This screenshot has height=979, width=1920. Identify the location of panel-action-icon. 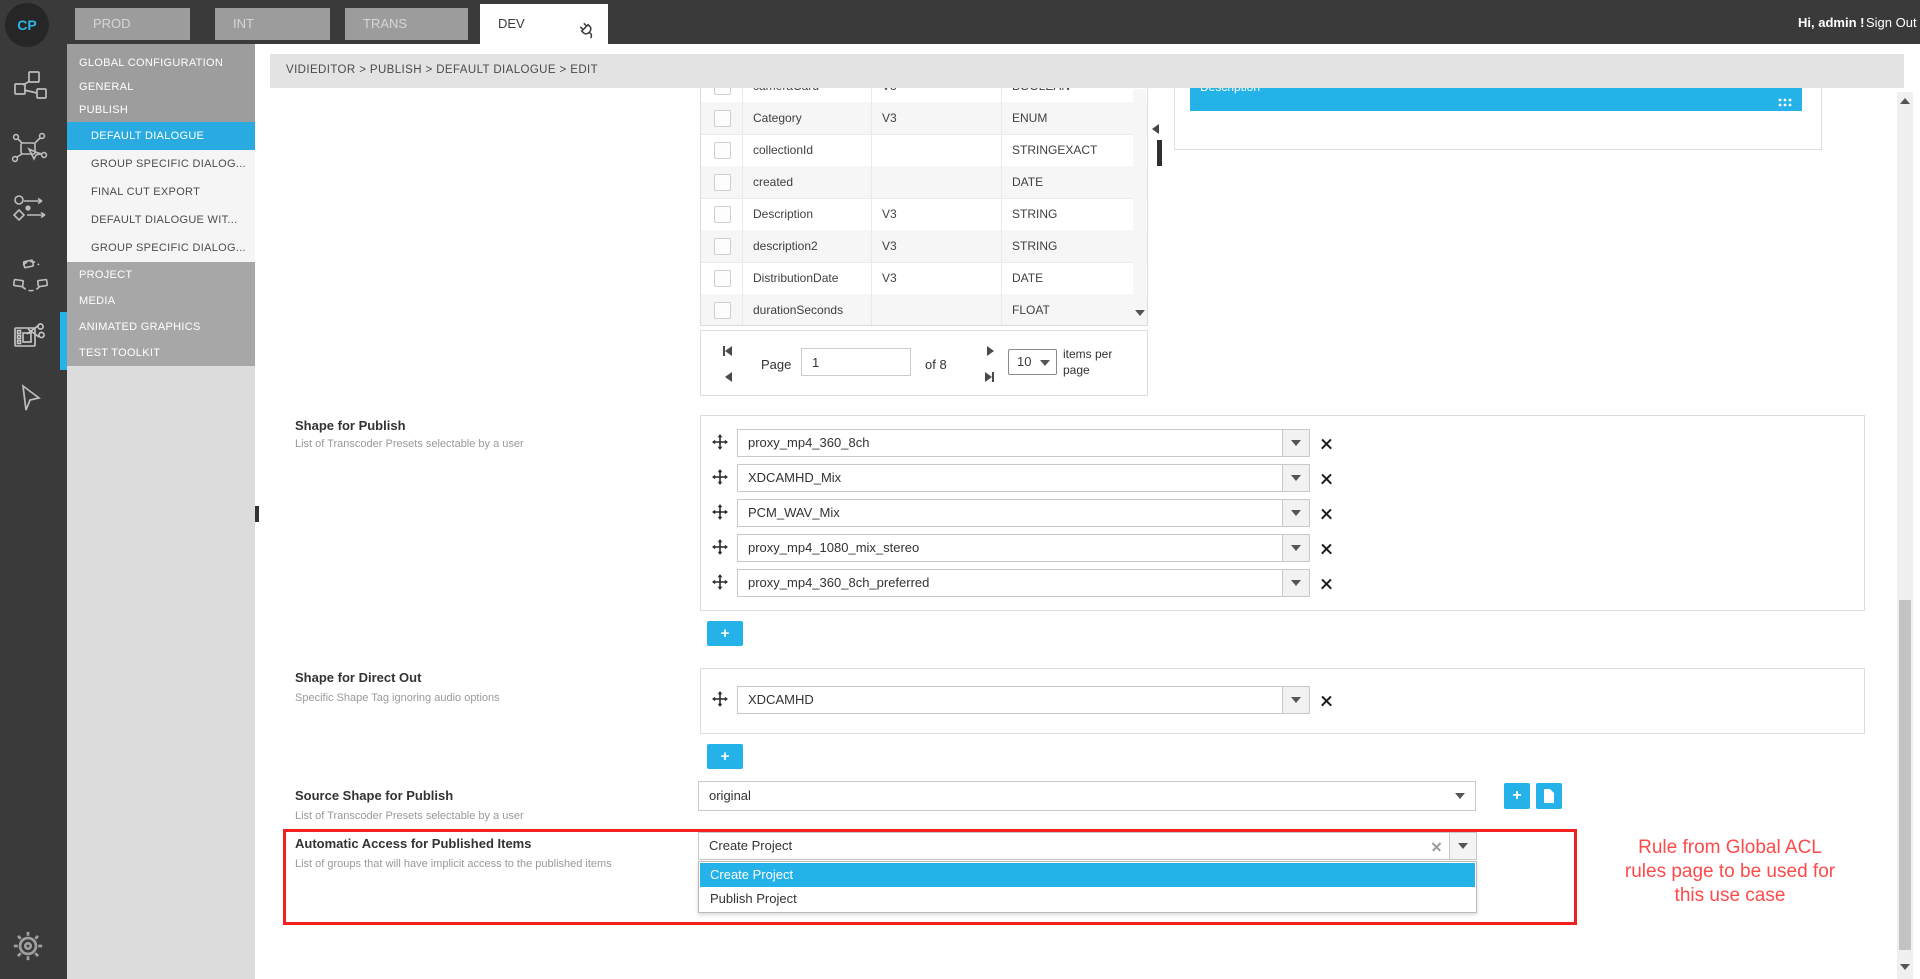
(1785, 102).